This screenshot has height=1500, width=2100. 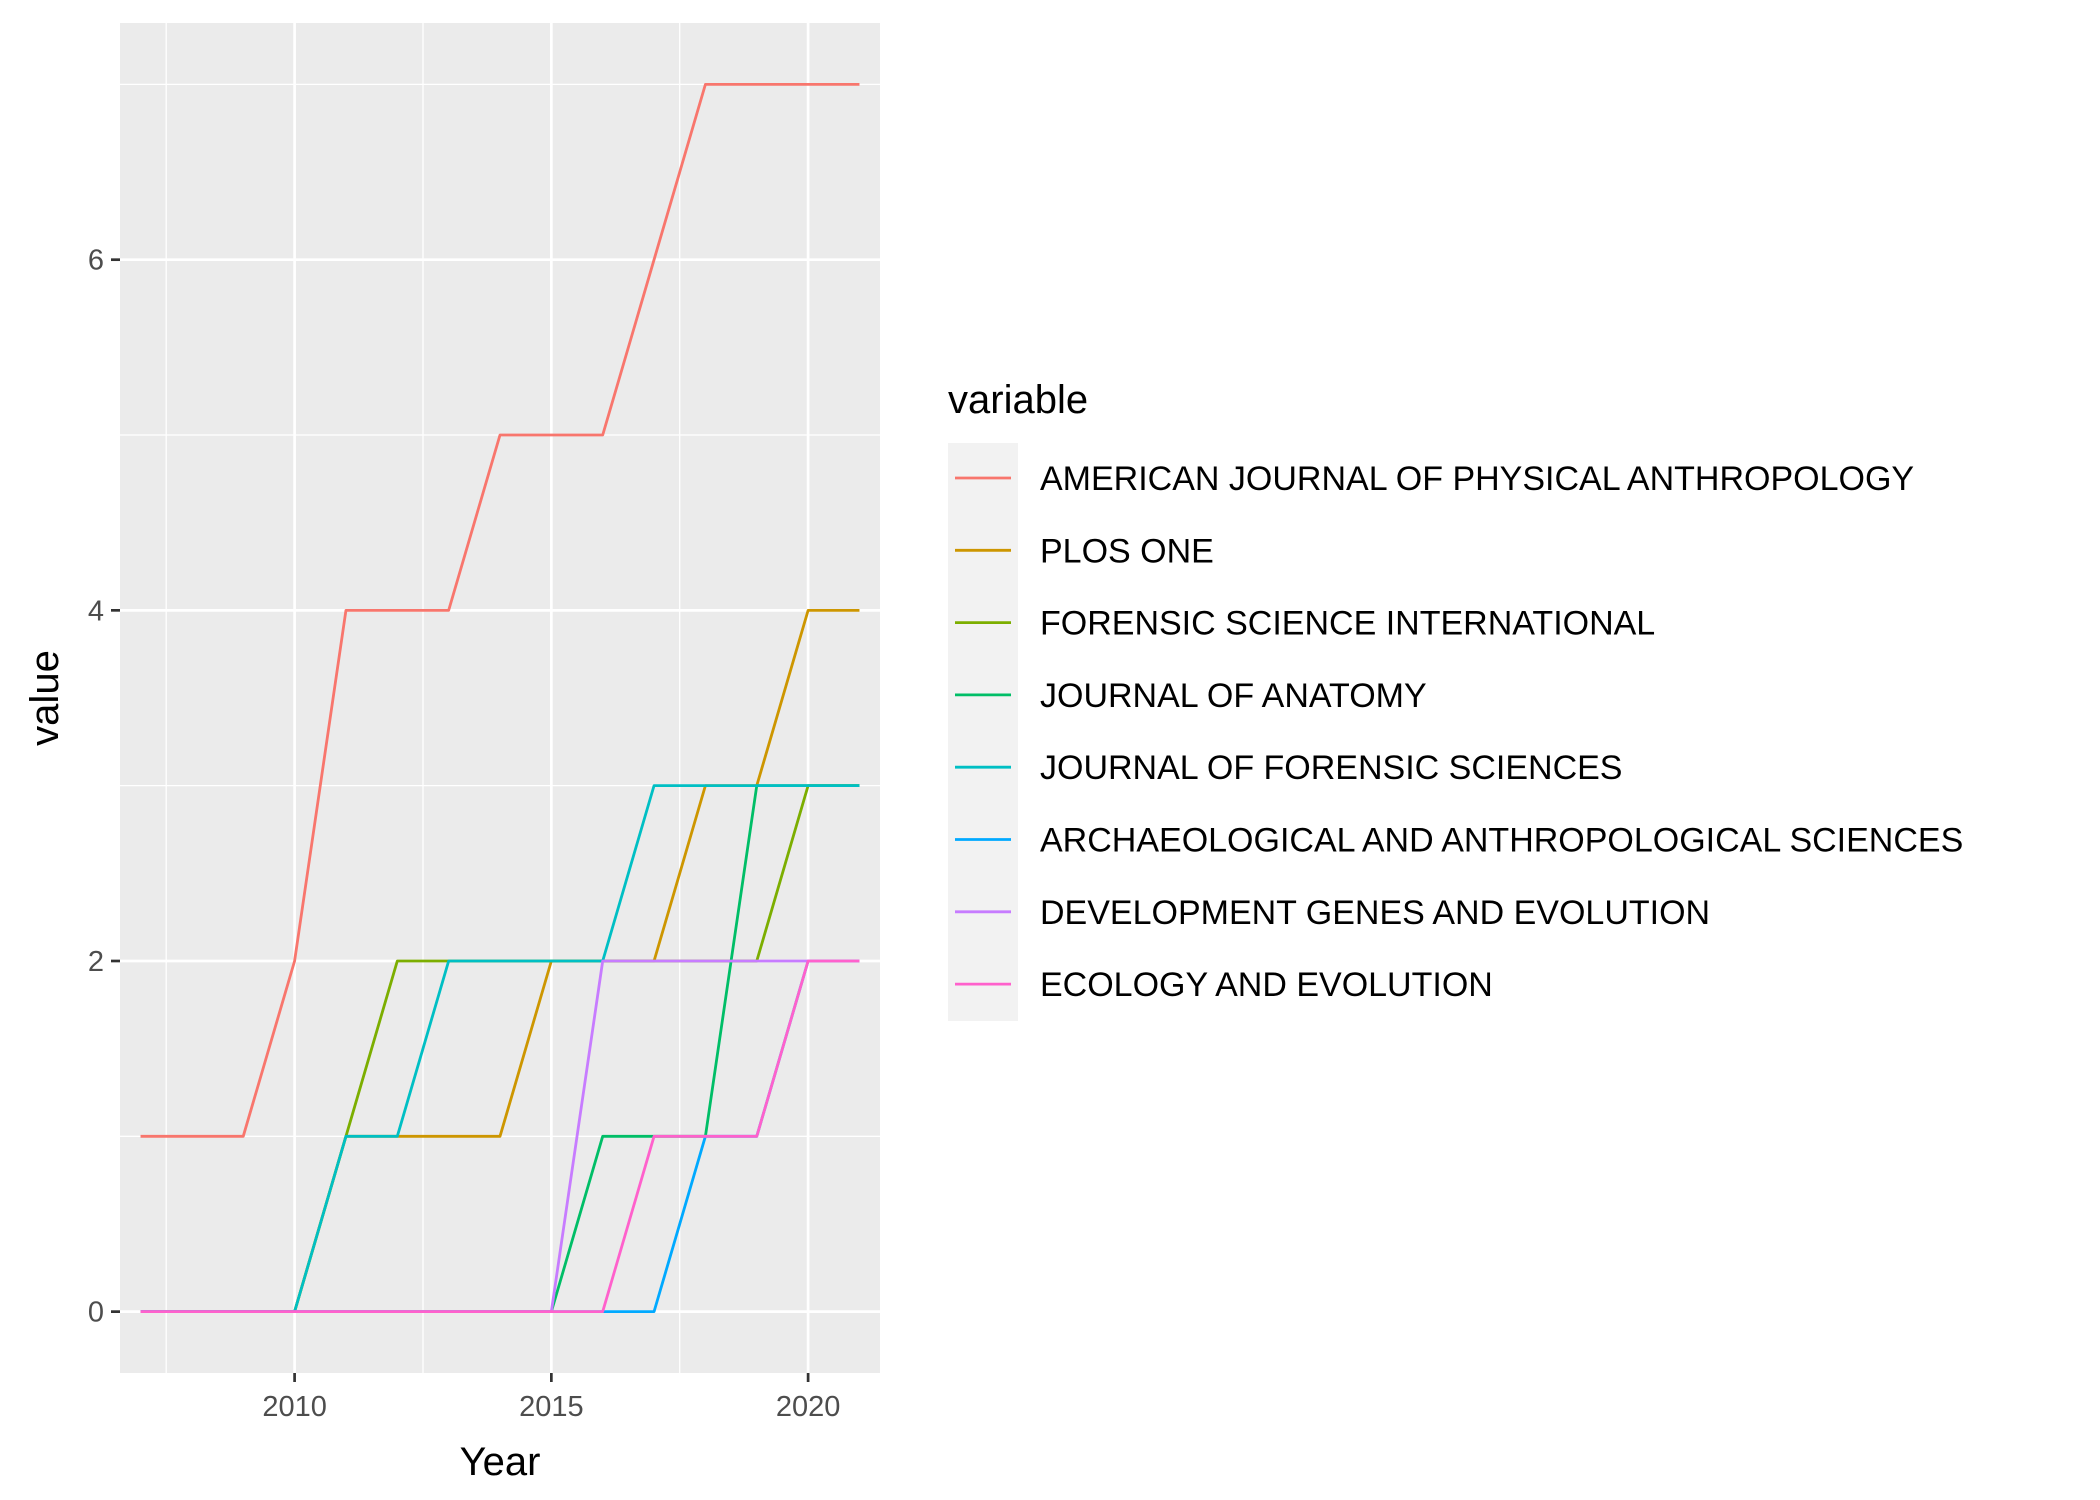 What do you see at coordinates (983, 732) in the screenshot?
I see `legend-key-background` at bounding box center [983, 732].